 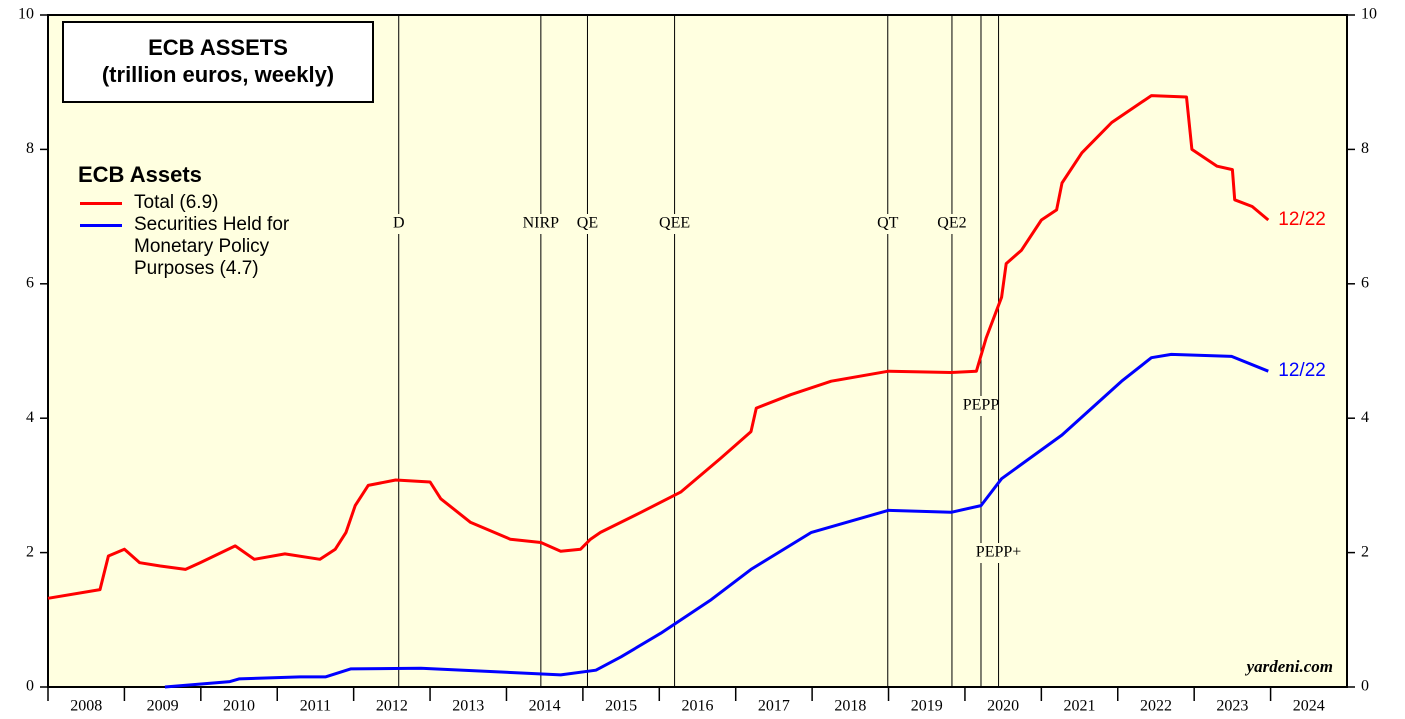 I want to click on event-label: PEPP, so click(x=981, y=405).